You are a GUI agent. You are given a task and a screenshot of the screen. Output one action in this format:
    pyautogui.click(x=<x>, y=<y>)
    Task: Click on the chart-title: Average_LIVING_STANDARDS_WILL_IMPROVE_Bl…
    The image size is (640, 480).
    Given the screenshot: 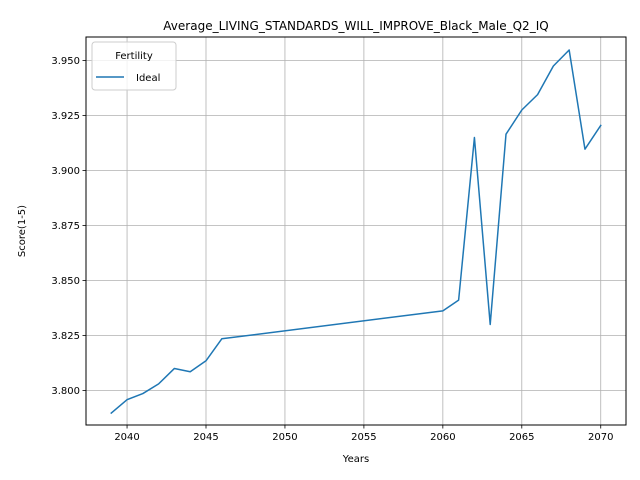 What is the action you would take?
    pyautogui.click(x=355, y=26)
    